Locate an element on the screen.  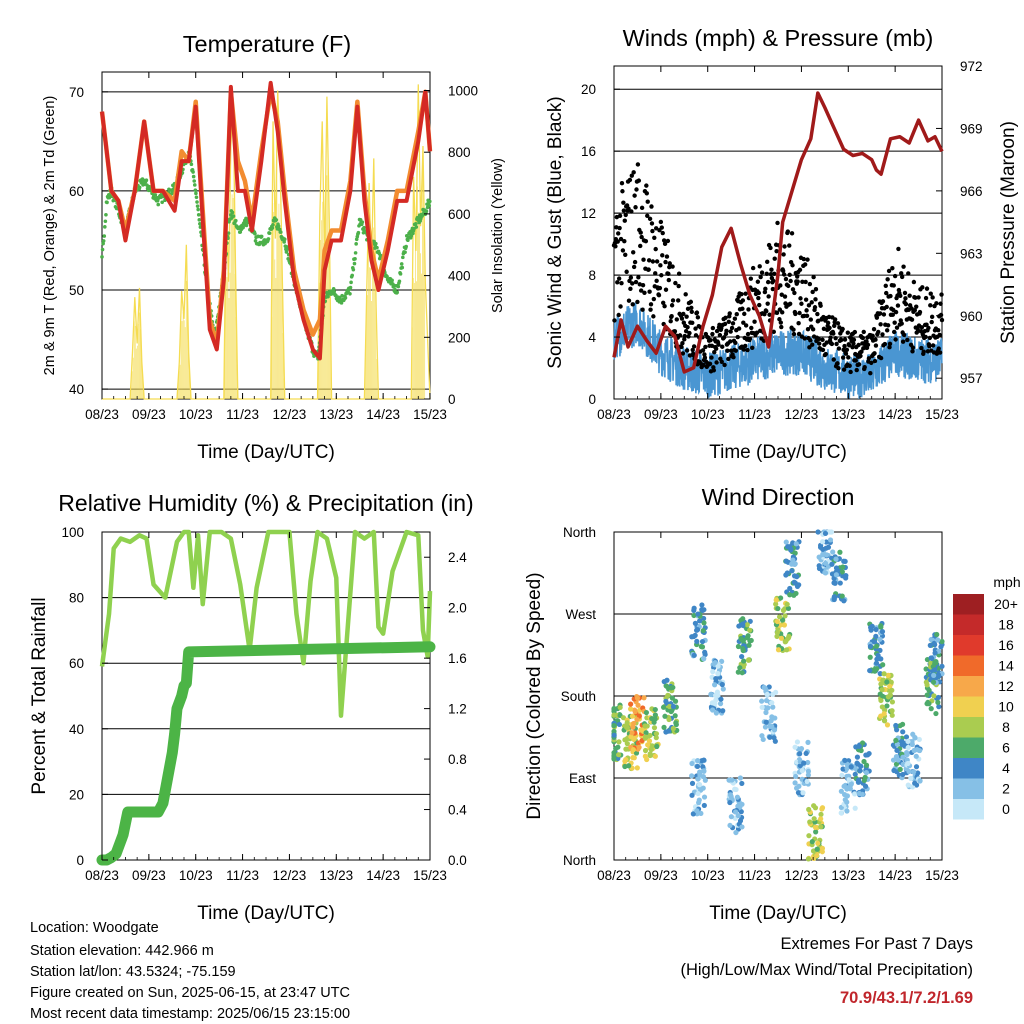
temp-xtick-label: 10/23 is located at coordinates (196, 414).